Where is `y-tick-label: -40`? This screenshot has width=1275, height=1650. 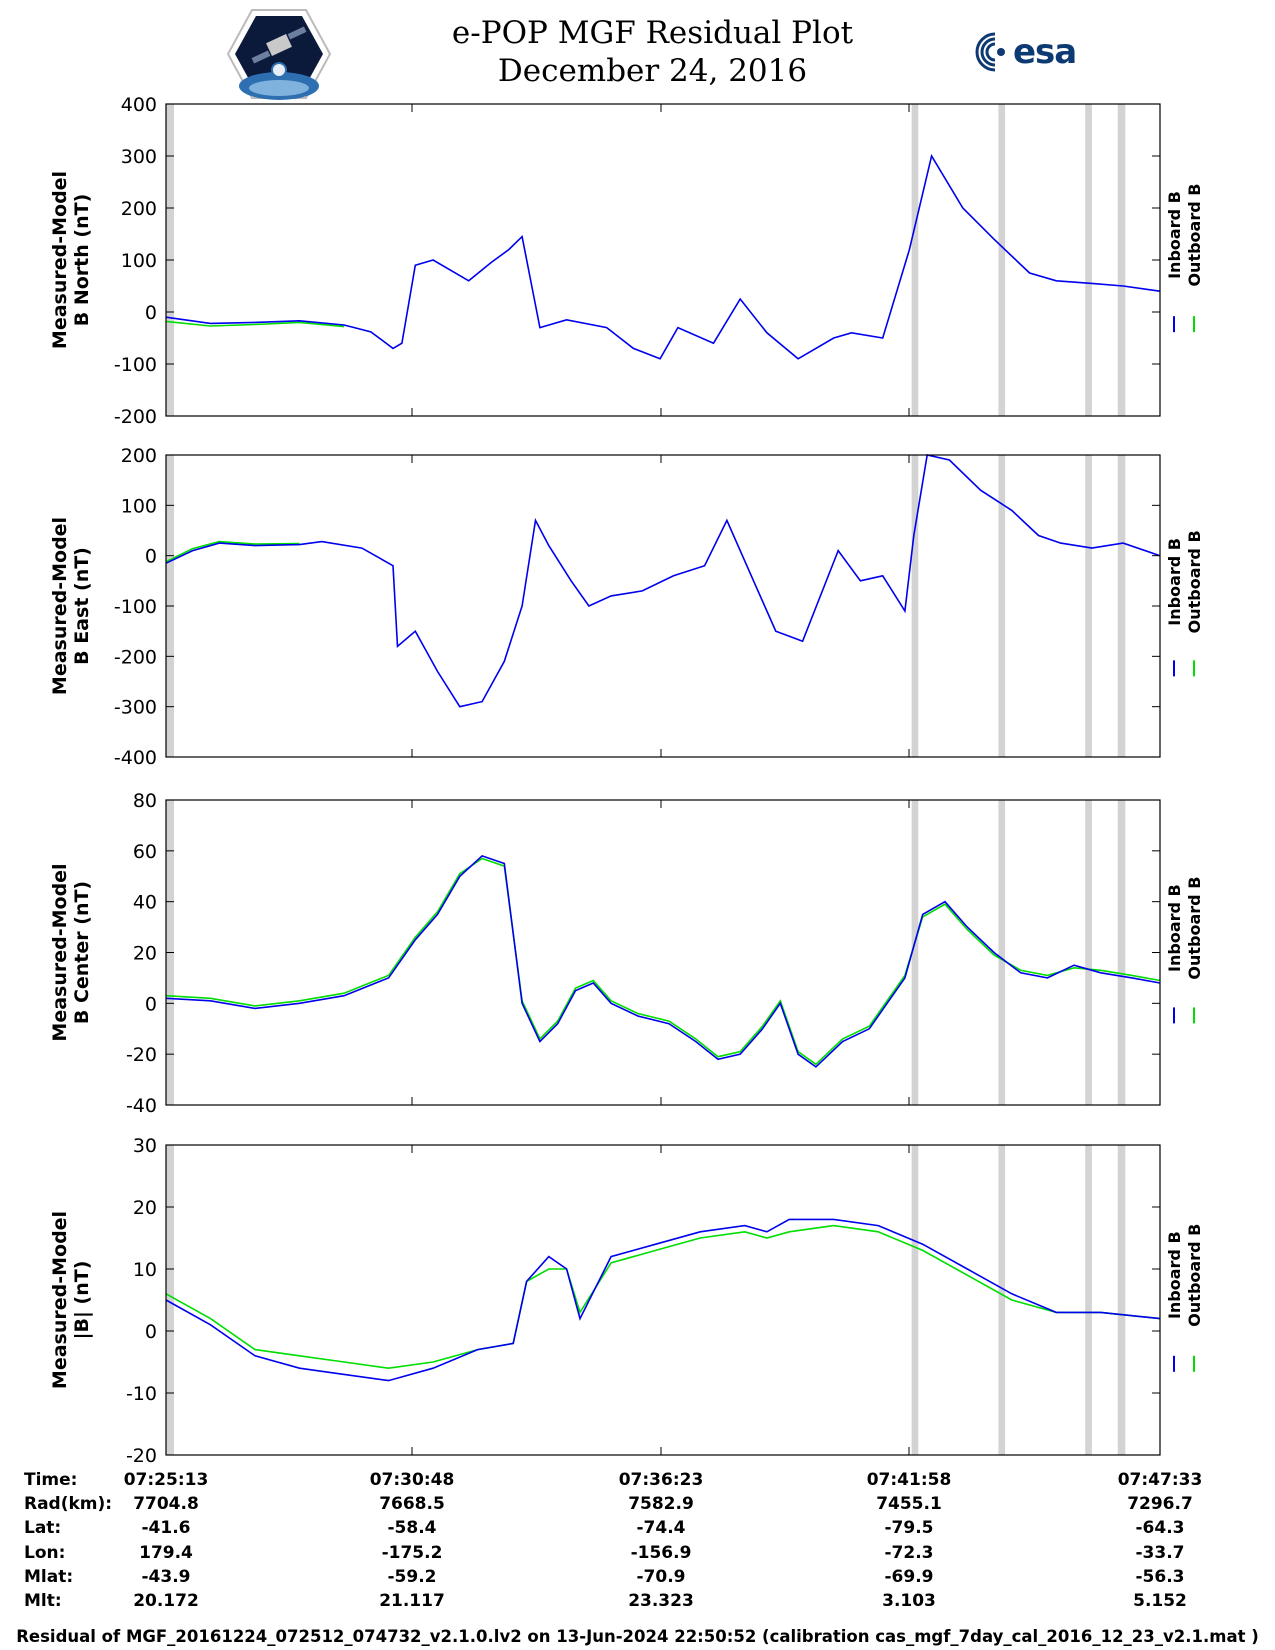
y-tick-label: -40 is located at coordinates (141, 1106).